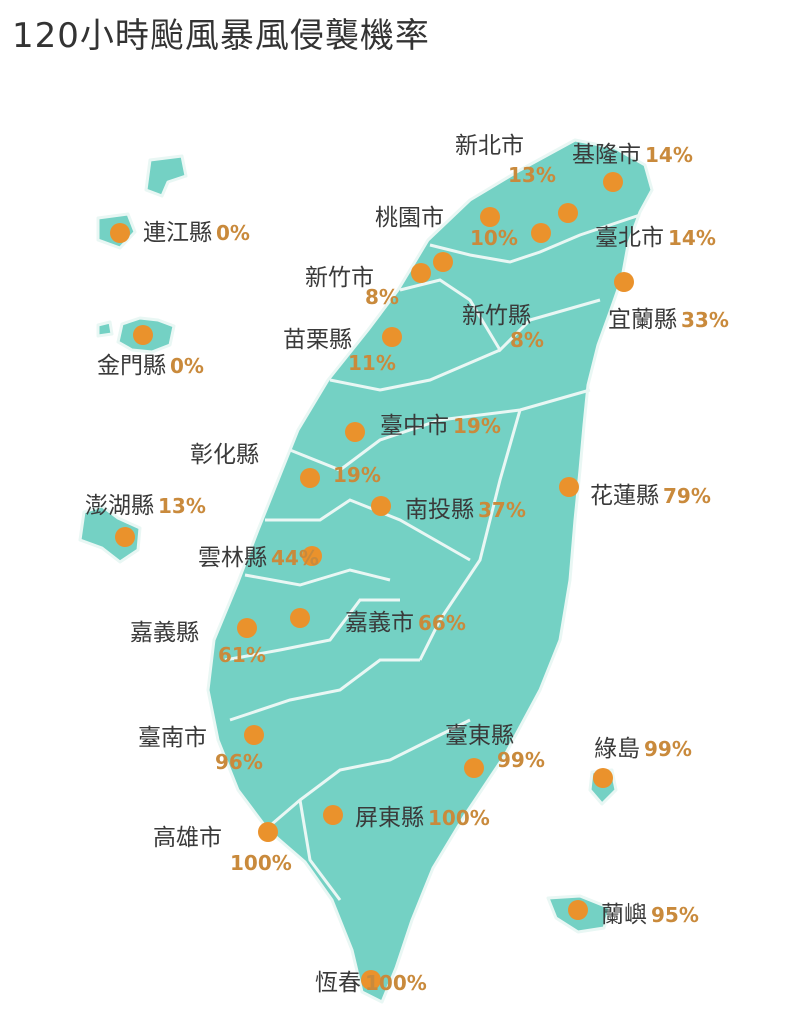  What do you see at coordinates (110, 534) in the screenshot?
I see `penghu-island` at bounding box center [110, 534].